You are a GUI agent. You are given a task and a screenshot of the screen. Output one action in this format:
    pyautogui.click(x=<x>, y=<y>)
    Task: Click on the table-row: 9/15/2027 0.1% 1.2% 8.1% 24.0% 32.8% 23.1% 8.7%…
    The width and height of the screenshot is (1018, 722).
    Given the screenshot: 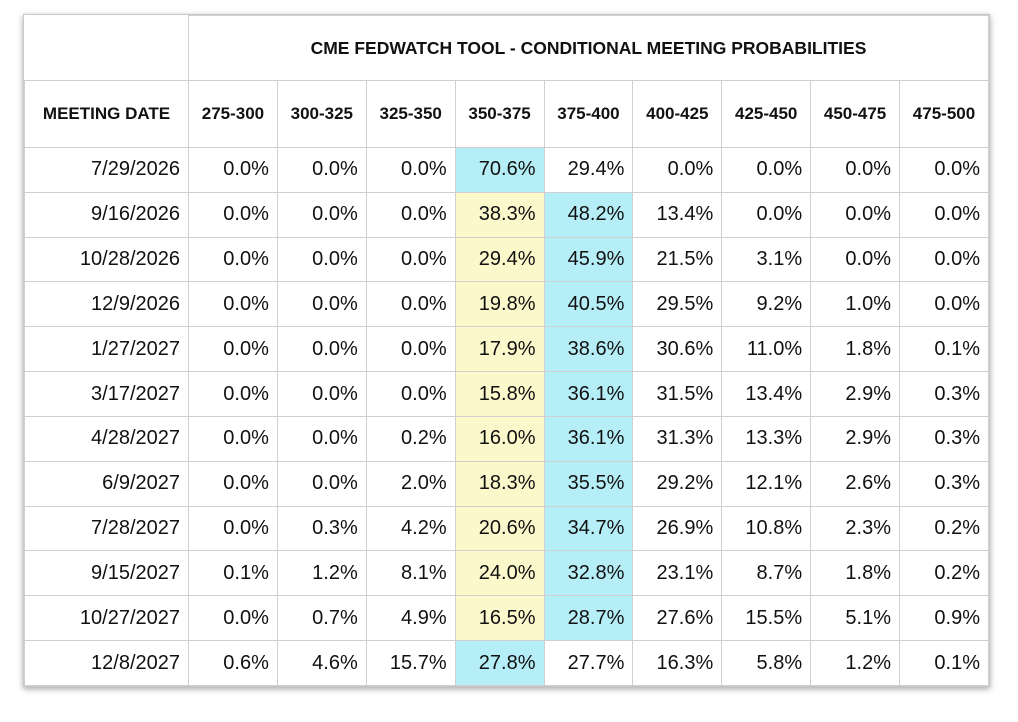 What is the action you would take?
    pyautogui.click(x=506, y=573)
    